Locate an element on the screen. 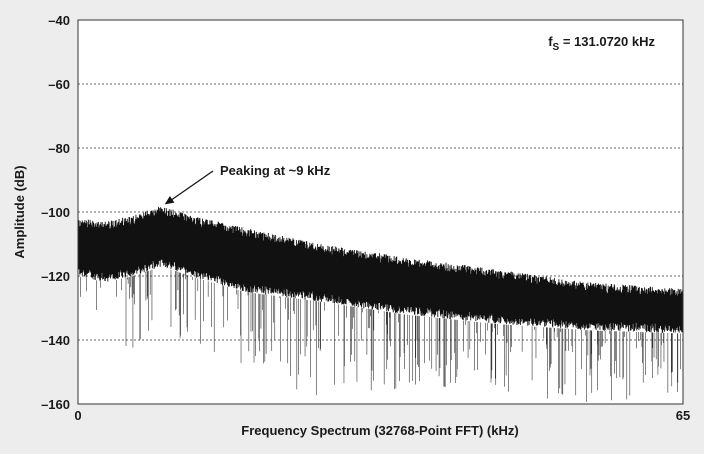 The width and height of the screenshot is (704, 454). y-axis-ticks: –40 –60 –80 –100 –120 –140 –160 is located at coordinates (55, 212).